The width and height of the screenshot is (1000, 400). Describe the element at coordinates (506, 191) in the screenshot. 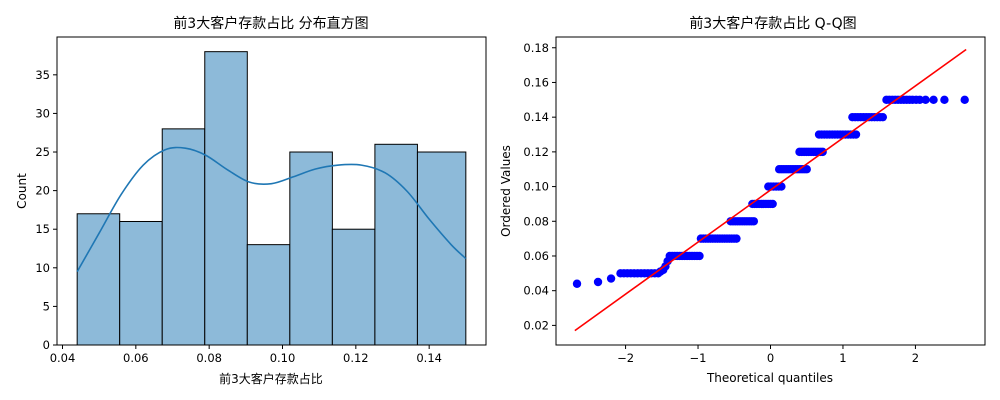

I see `qq-y-label: Ordered Values` at that location.